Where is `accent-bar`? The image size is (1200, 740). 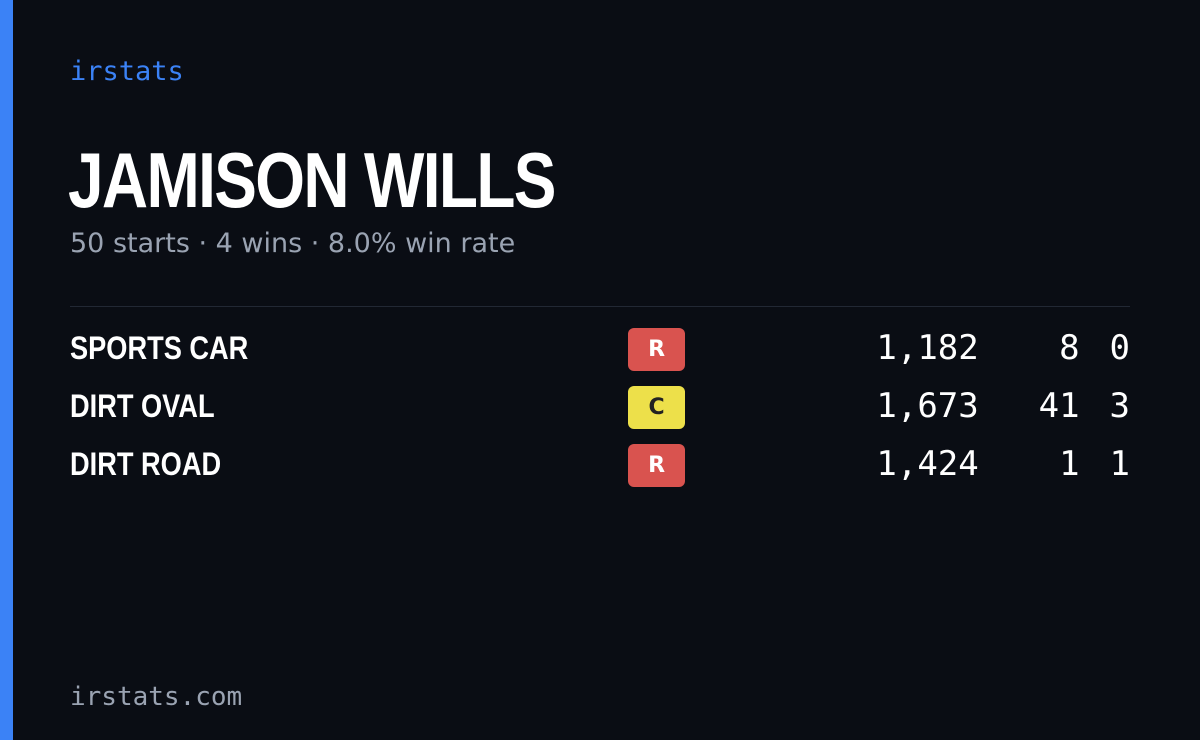 accent-bar is located at coordinates (6, 370).